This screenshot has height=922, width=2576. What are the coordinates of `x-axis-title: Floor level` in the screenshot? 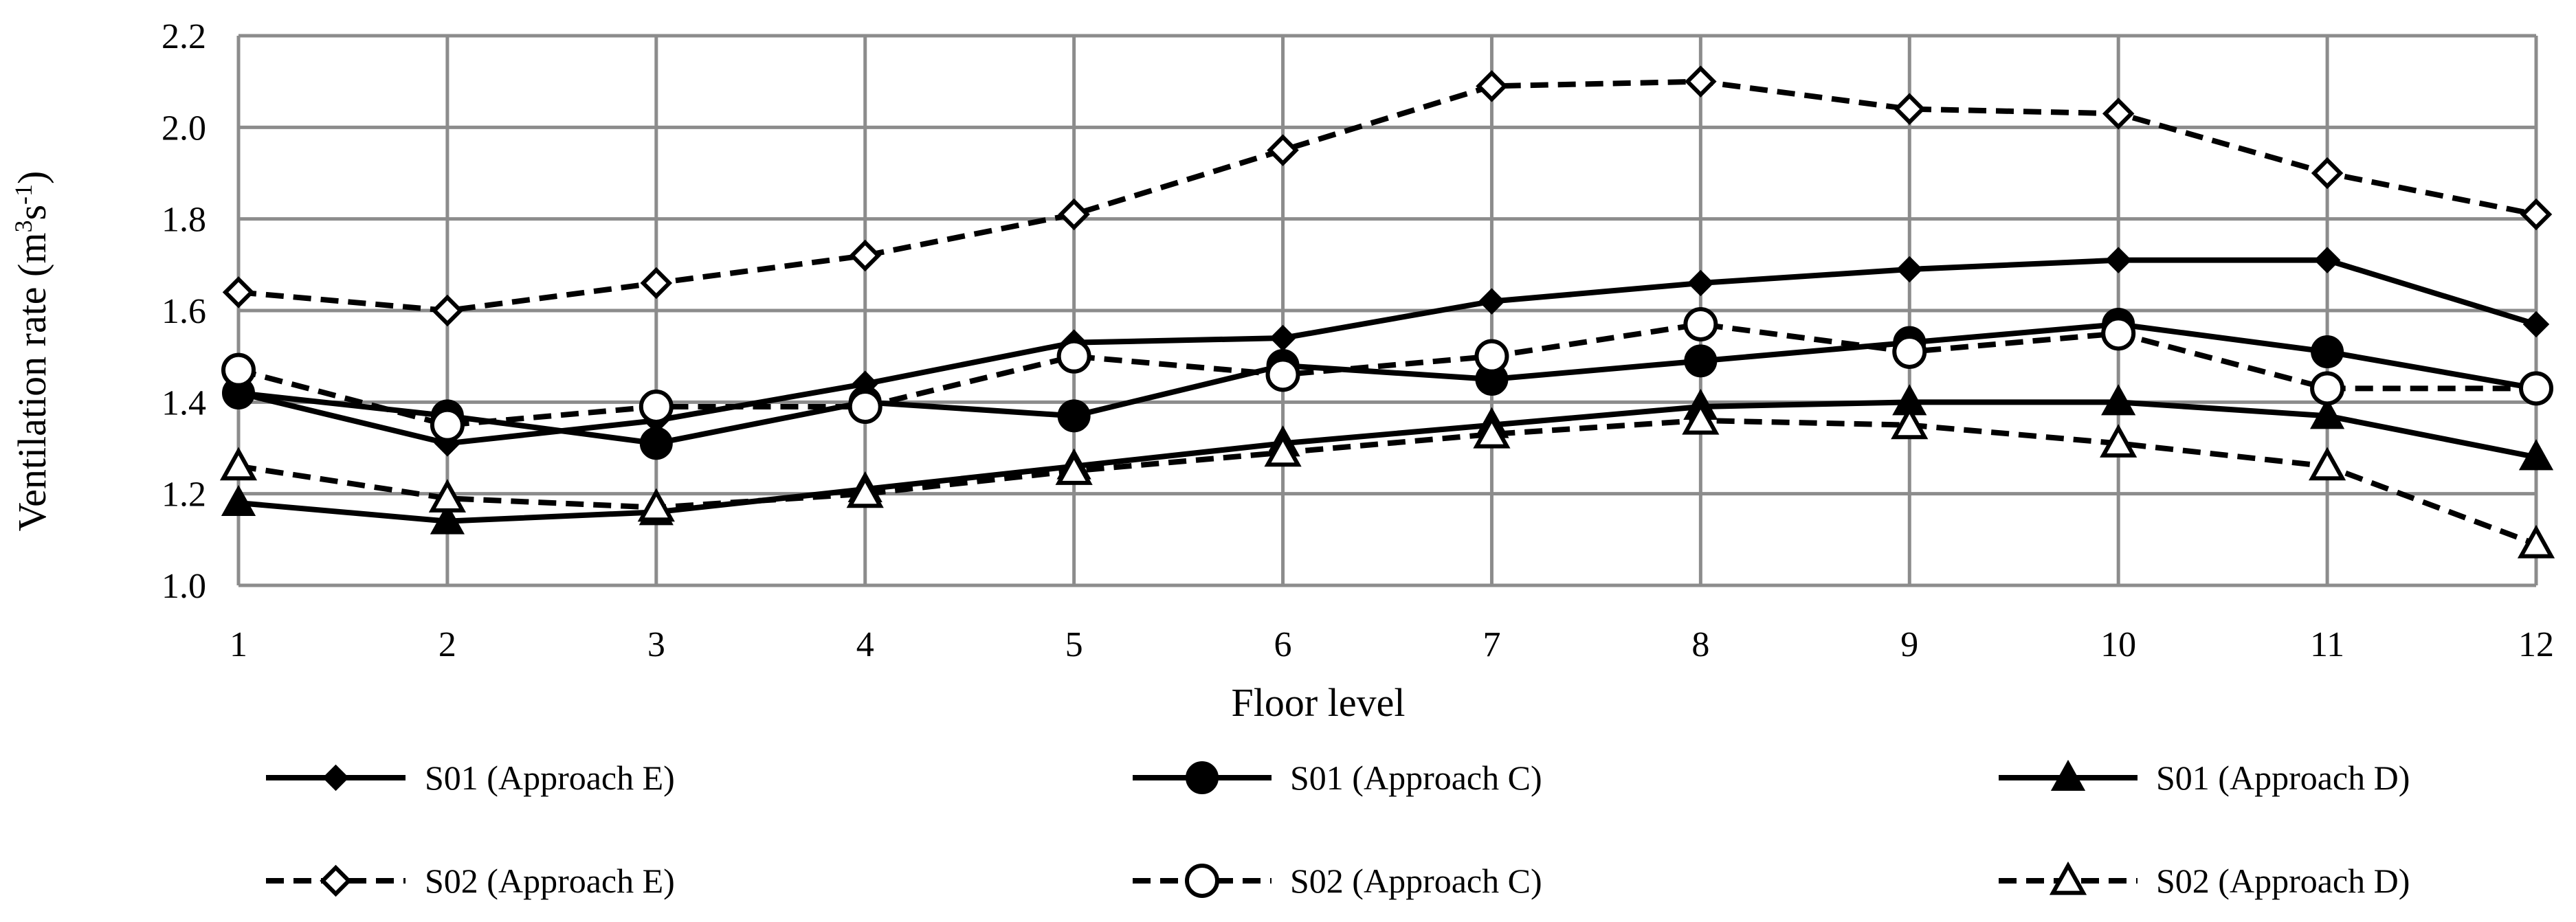 It's located at (1319, 702).